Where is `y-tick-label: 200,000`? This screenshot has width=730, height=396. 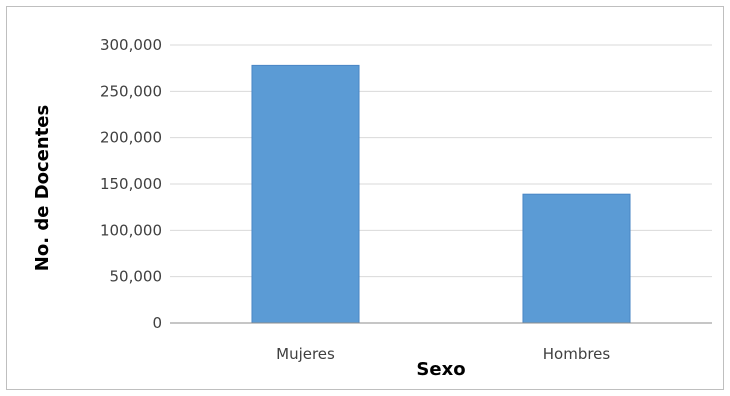
y-tick-label: 200,000 is located at coordinates (131, 138).